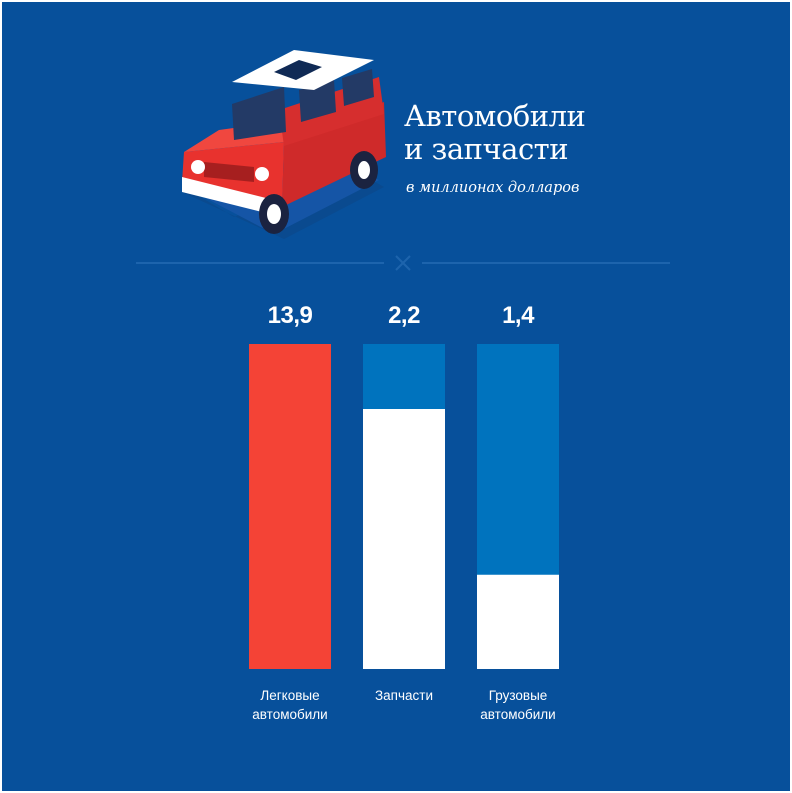  Describe the element at coordinates (486, 149) in the screenshot. I see `chart-title-line-2: и запчасти` at that location.